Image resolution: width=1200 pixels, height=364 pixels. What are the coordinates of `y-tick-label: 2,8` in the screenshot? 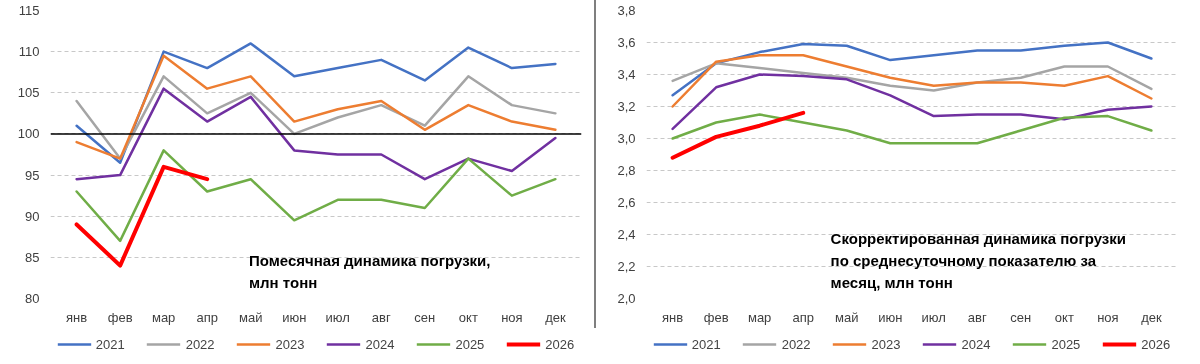 It's located at (626, 170).